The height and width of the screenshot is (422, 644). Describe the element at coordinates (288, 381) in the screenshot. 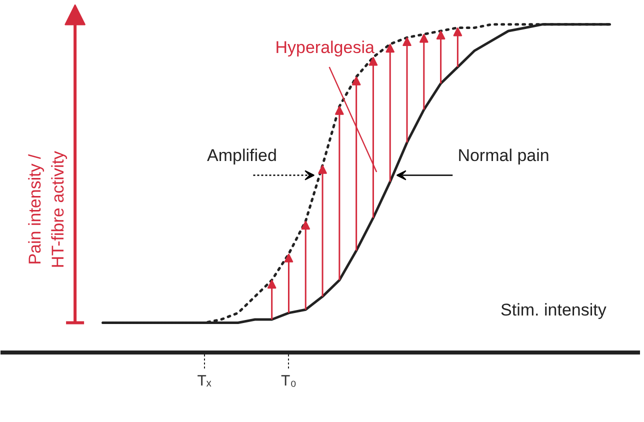

I see `x-tick-label: T₀` at that location.